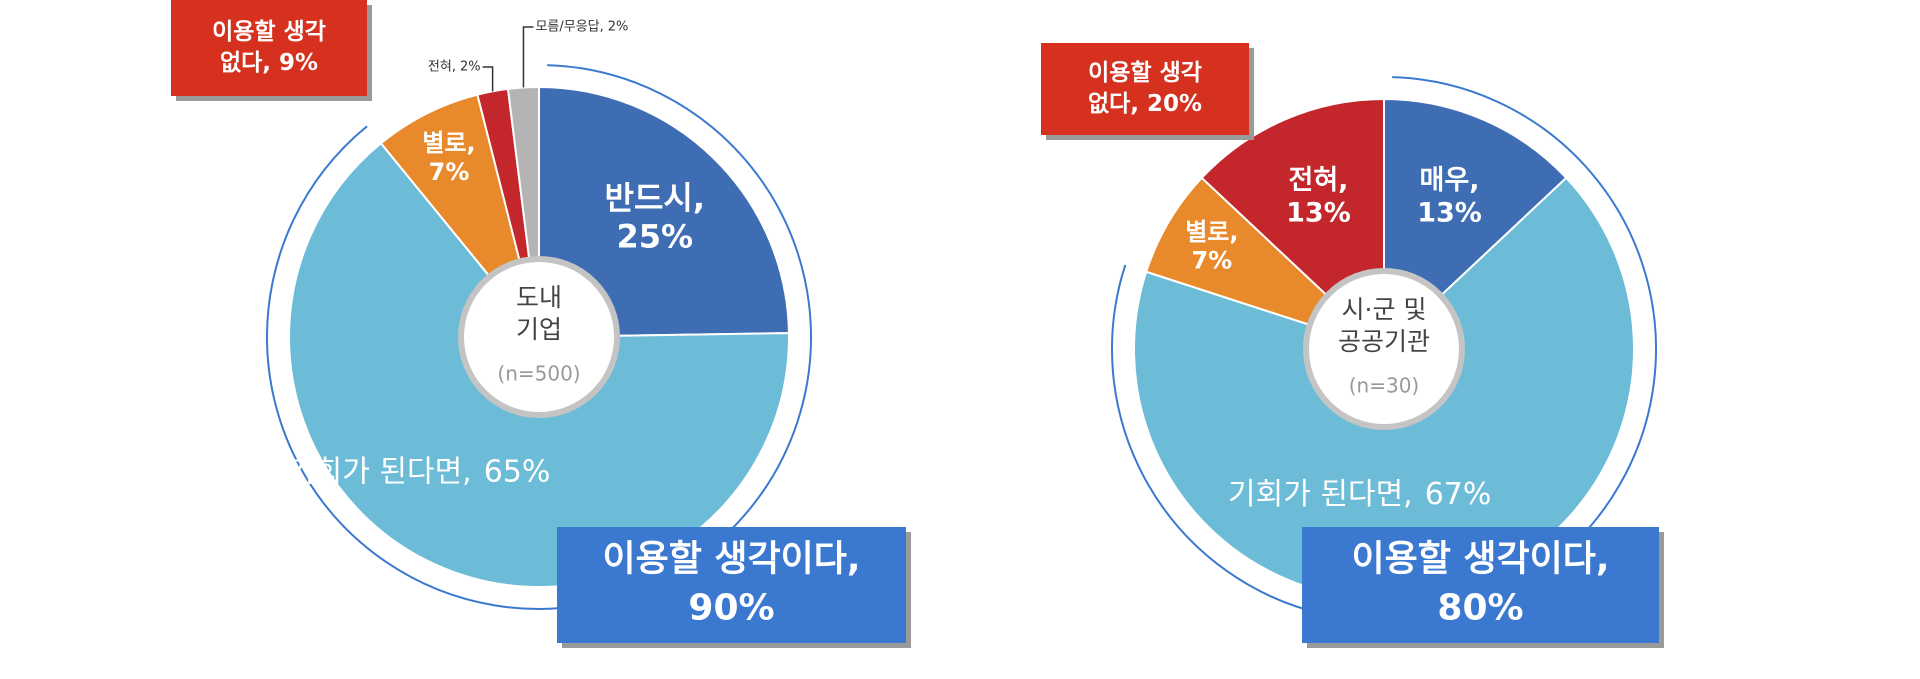 This screenshot has height=679, width=1920. Describe the element at coordinates (1480, 607) in the screenshot. I see `annotation-text: 80%` at that location.